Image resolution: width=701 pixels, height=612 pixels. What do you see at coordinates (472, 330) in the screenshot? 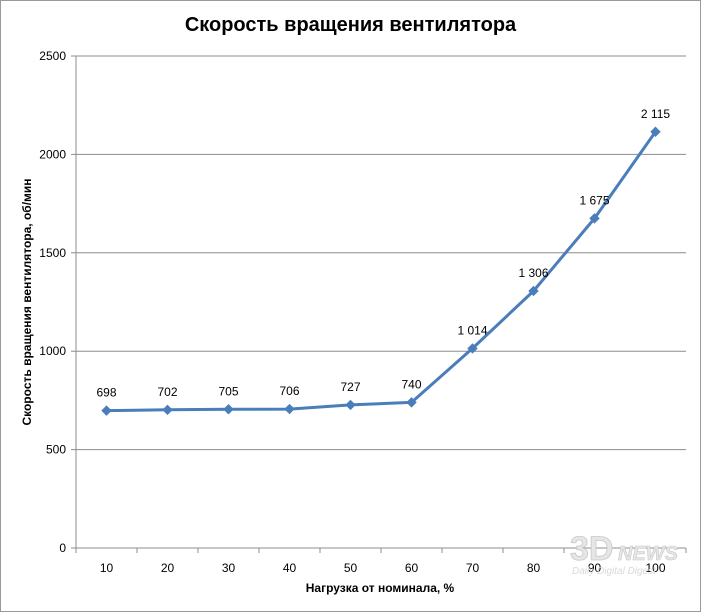
I see `data-label: 1 014` at bounding box center [472, 330].